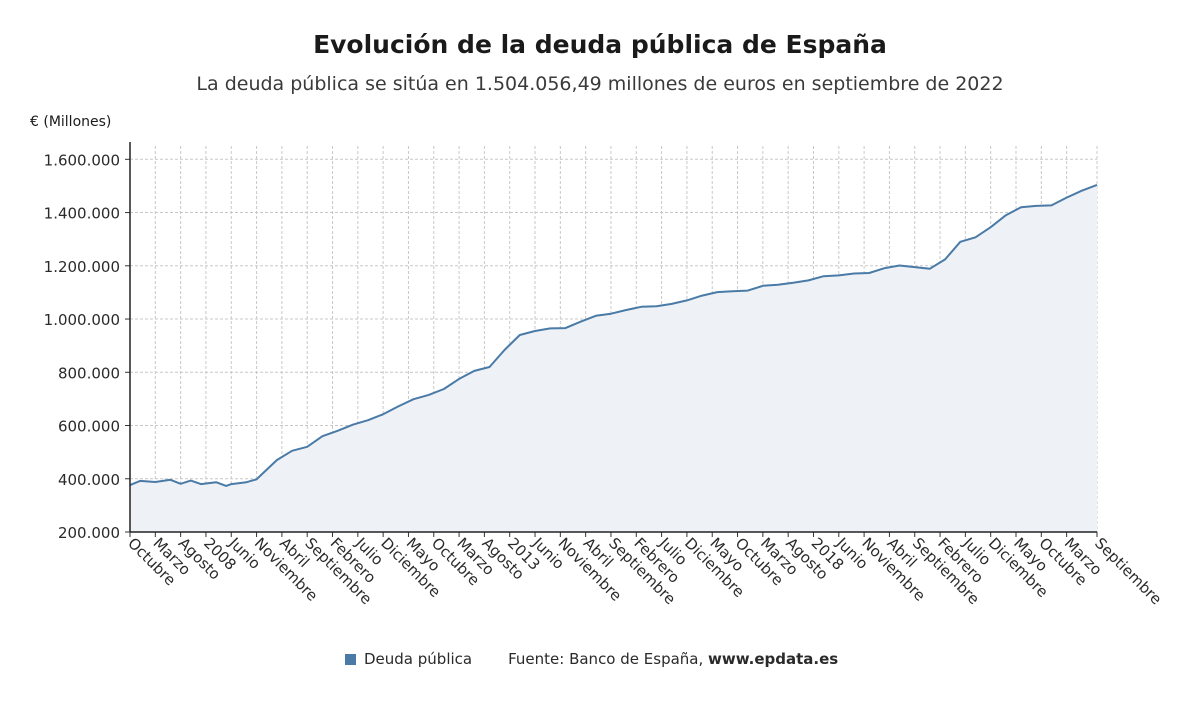 The image size is (1200, 705). I want to click on y-tick-label: 600.000, so click(89, 427).